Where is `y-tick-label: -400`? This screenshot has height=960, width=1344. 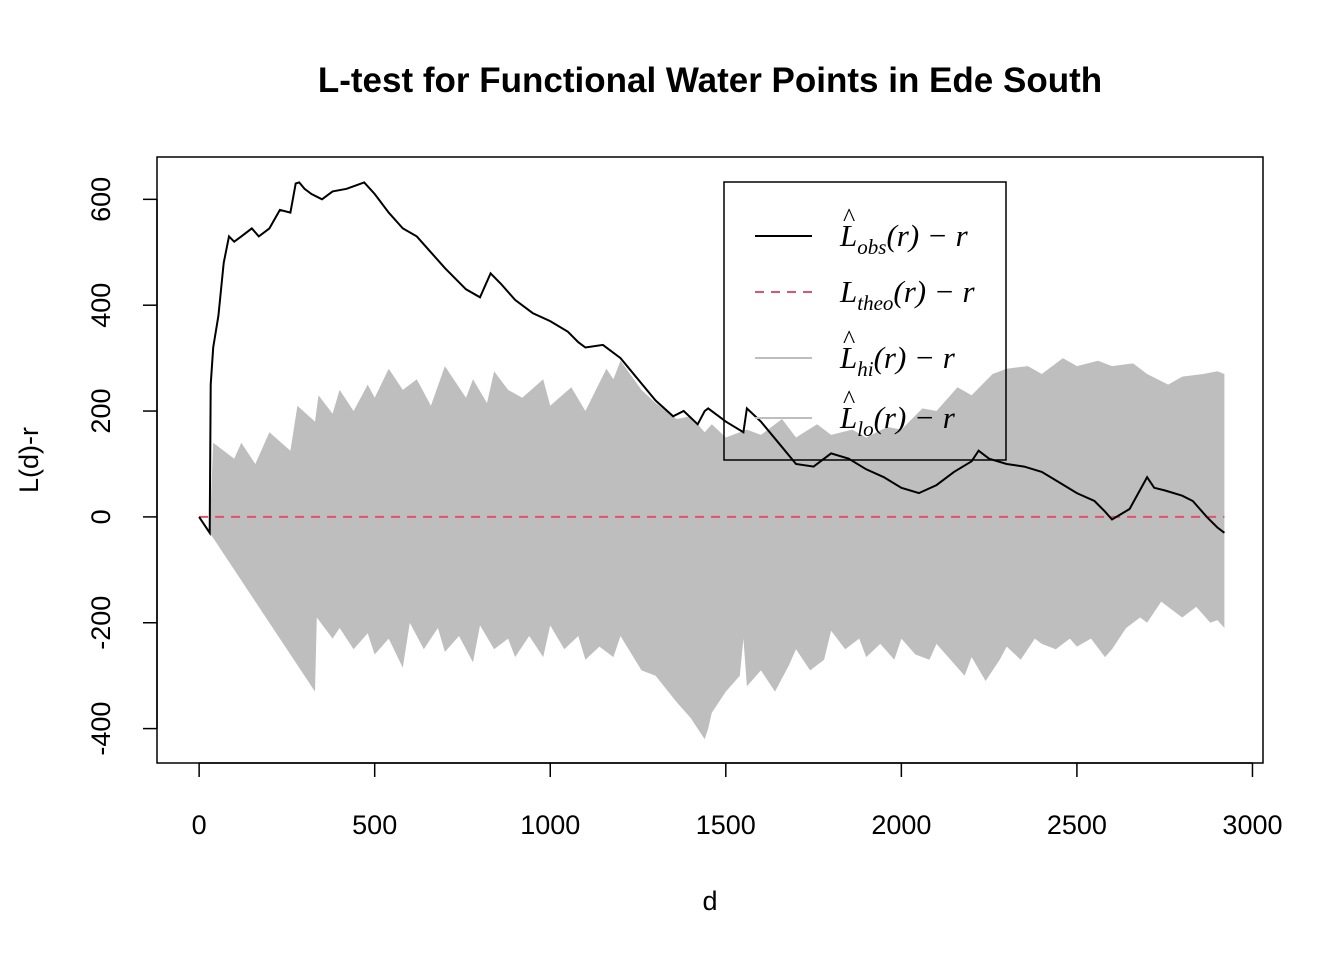
y-tick-label: -400 is located at coordinates (101, 729).